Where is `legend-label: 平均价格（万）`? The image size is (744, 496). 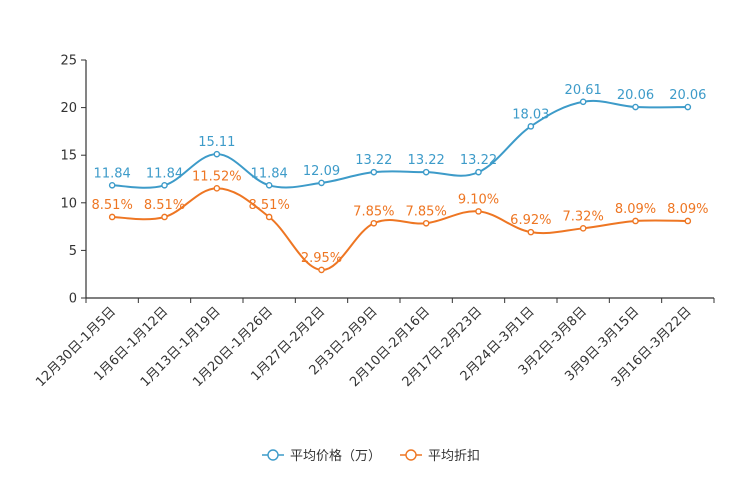 legend-label: 平均价格（万） is located at coordinates (335, 456).